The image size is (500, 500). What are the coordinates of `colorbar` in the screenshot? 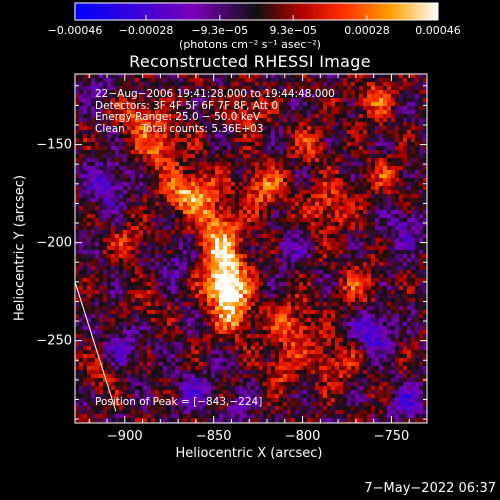 It's located at (256, 11).